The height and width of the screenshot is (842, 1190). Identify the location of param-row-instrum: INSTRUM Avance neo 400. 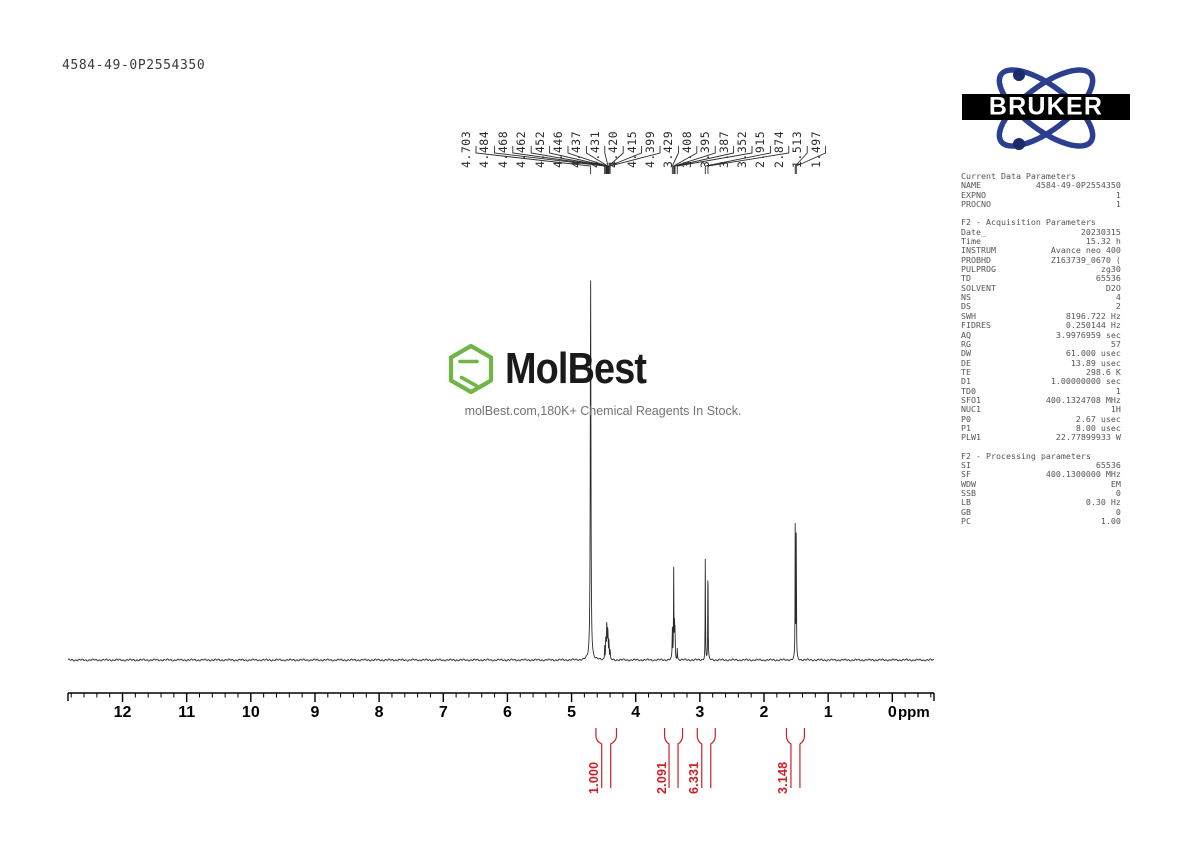
(1041, 250).